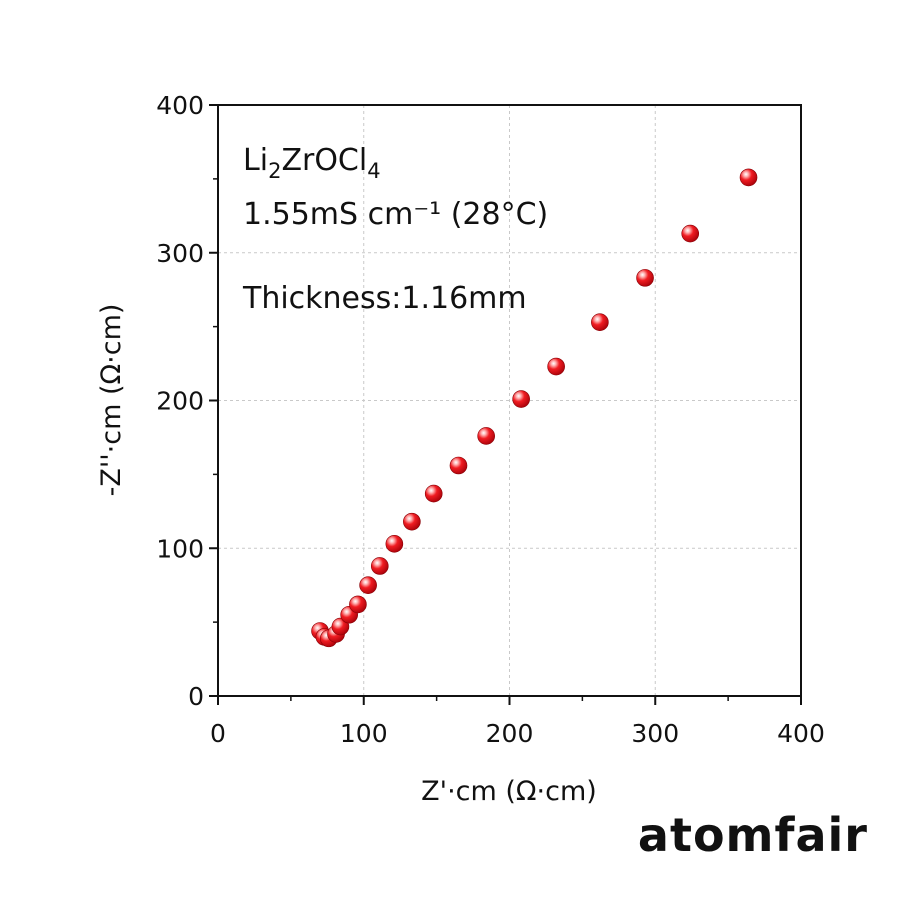  What do you see at coordinates (180, 401) in the screenshot?
I see `y-tick-label: 200` at bounding box center [180, 401].